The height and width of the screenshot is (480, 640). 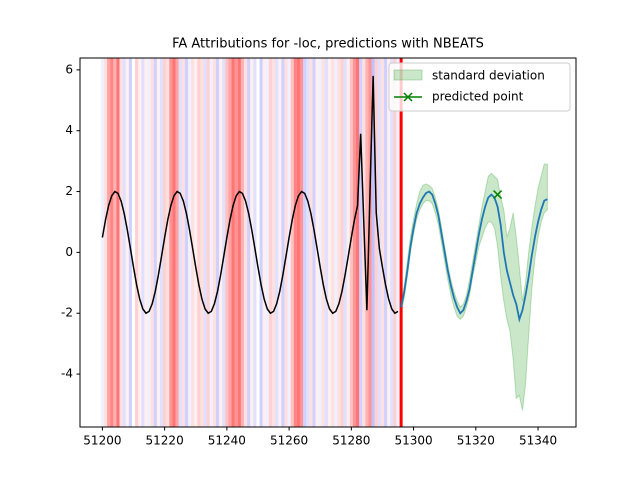 I want to click on x-tick-label: 51280, so click(x=351, y=441).